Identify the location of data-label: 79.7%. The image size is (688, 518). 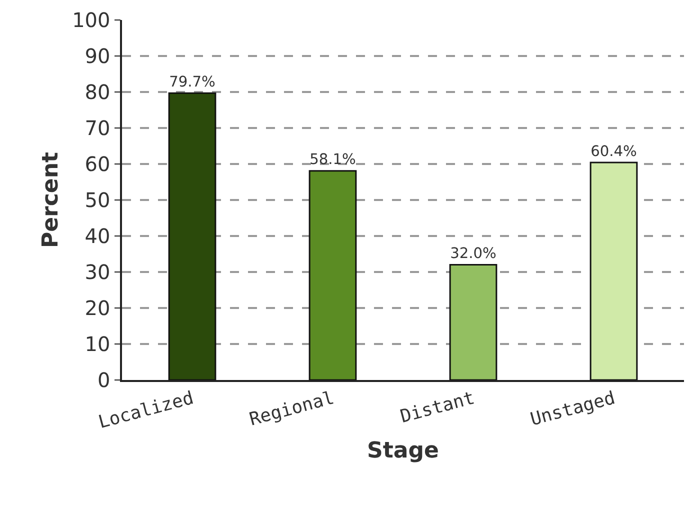
(192, 81).